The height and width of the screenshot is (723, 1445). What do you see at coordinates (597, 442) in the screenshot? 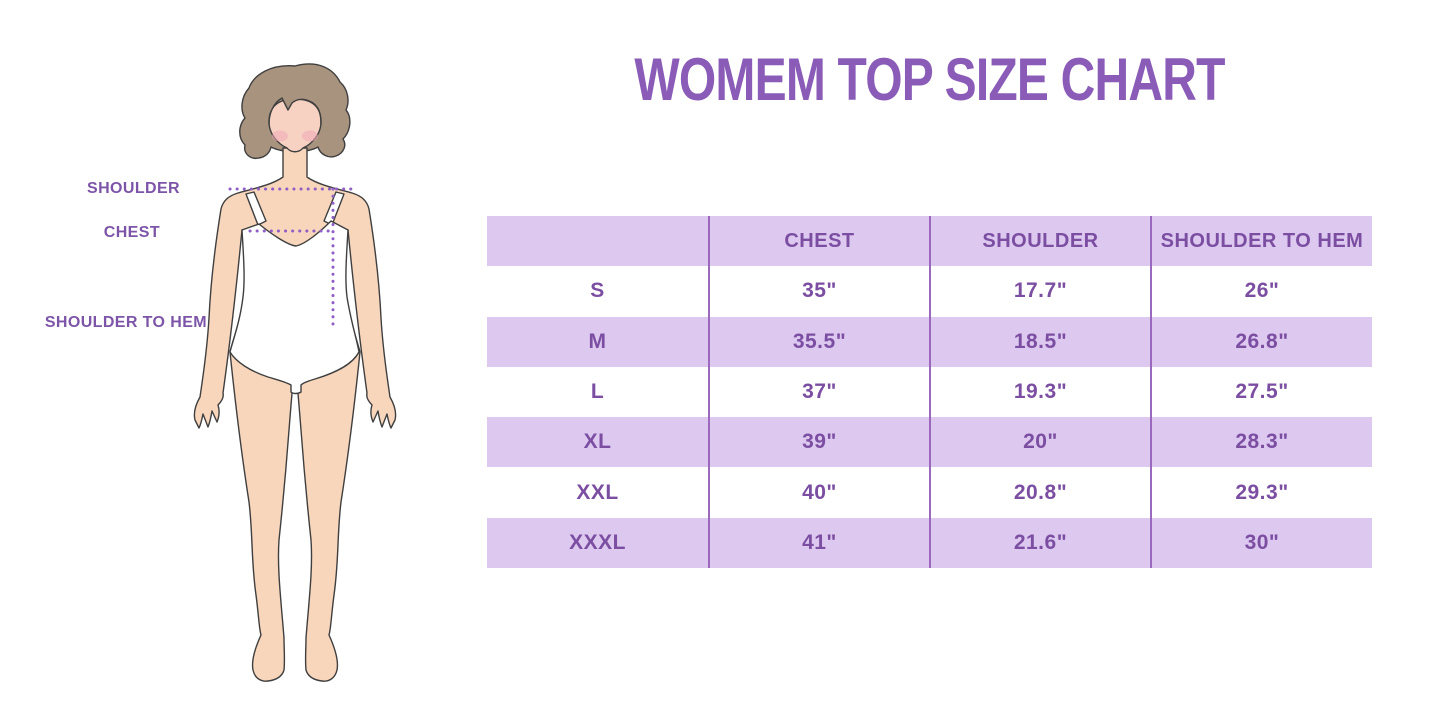
I see `size-cell: XL` at bounding box center [597, 442].